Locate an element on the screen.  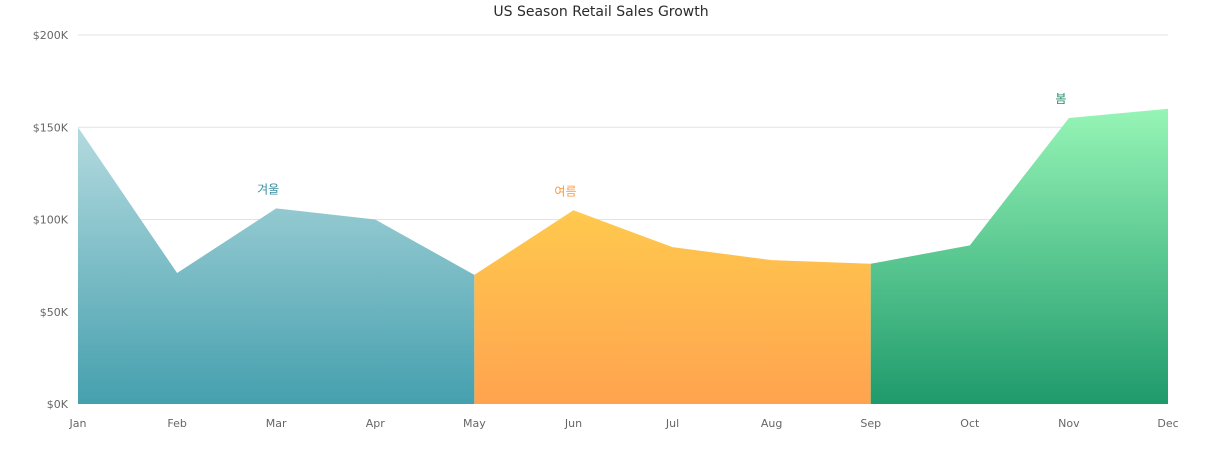
x-tick-label: Dec is located at coordinates (1167, 423).